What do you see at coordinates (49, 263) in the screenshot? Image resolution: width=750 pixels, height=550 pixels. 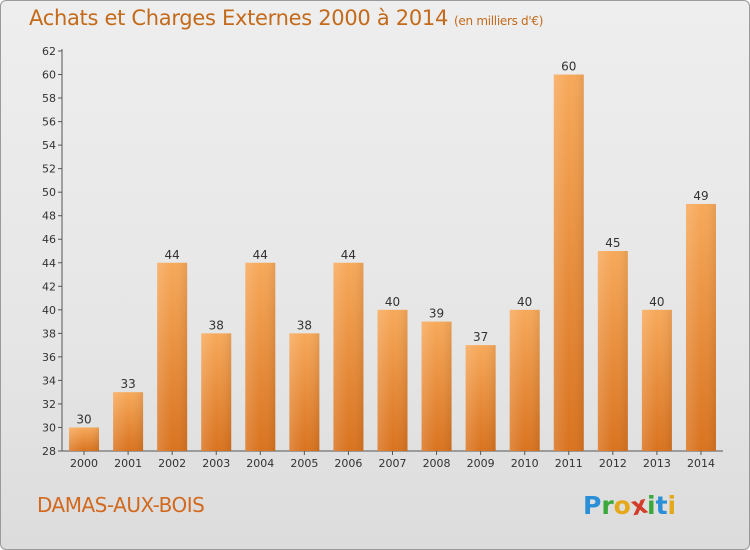 I see `y-tick-label: 44` at bounding box center [49, 263].